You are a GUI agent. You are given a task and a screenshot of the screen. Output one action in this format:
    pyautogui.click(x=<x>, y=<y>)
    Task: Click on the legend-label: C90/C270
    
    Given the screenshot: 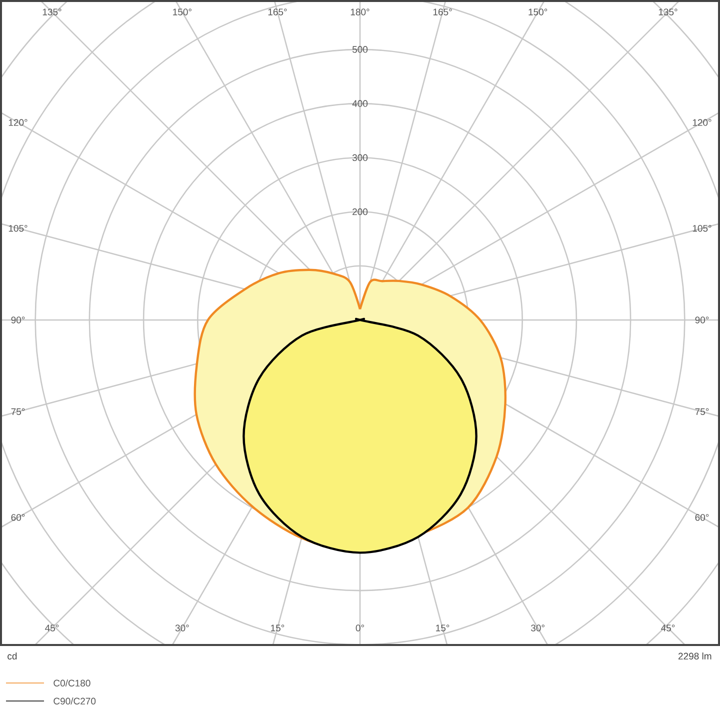 What is the action you would take?
    pyautogui.click(x=75, y=701)
    